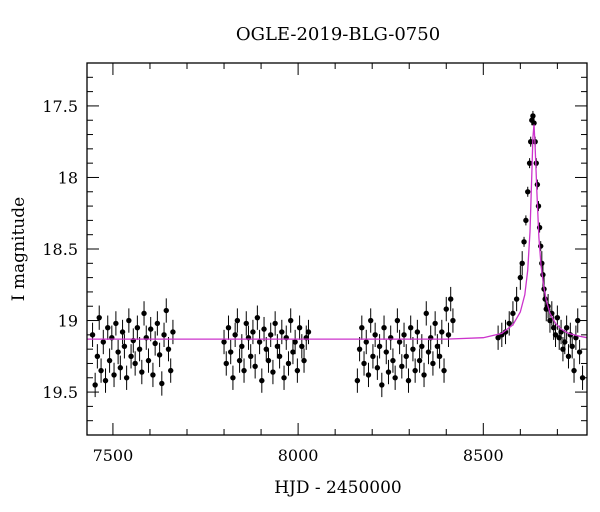  What do you see at coordinates (60, 392) in the screenshot?
I see `y-tick-label: 19.5` at bounding box center [60, 392].